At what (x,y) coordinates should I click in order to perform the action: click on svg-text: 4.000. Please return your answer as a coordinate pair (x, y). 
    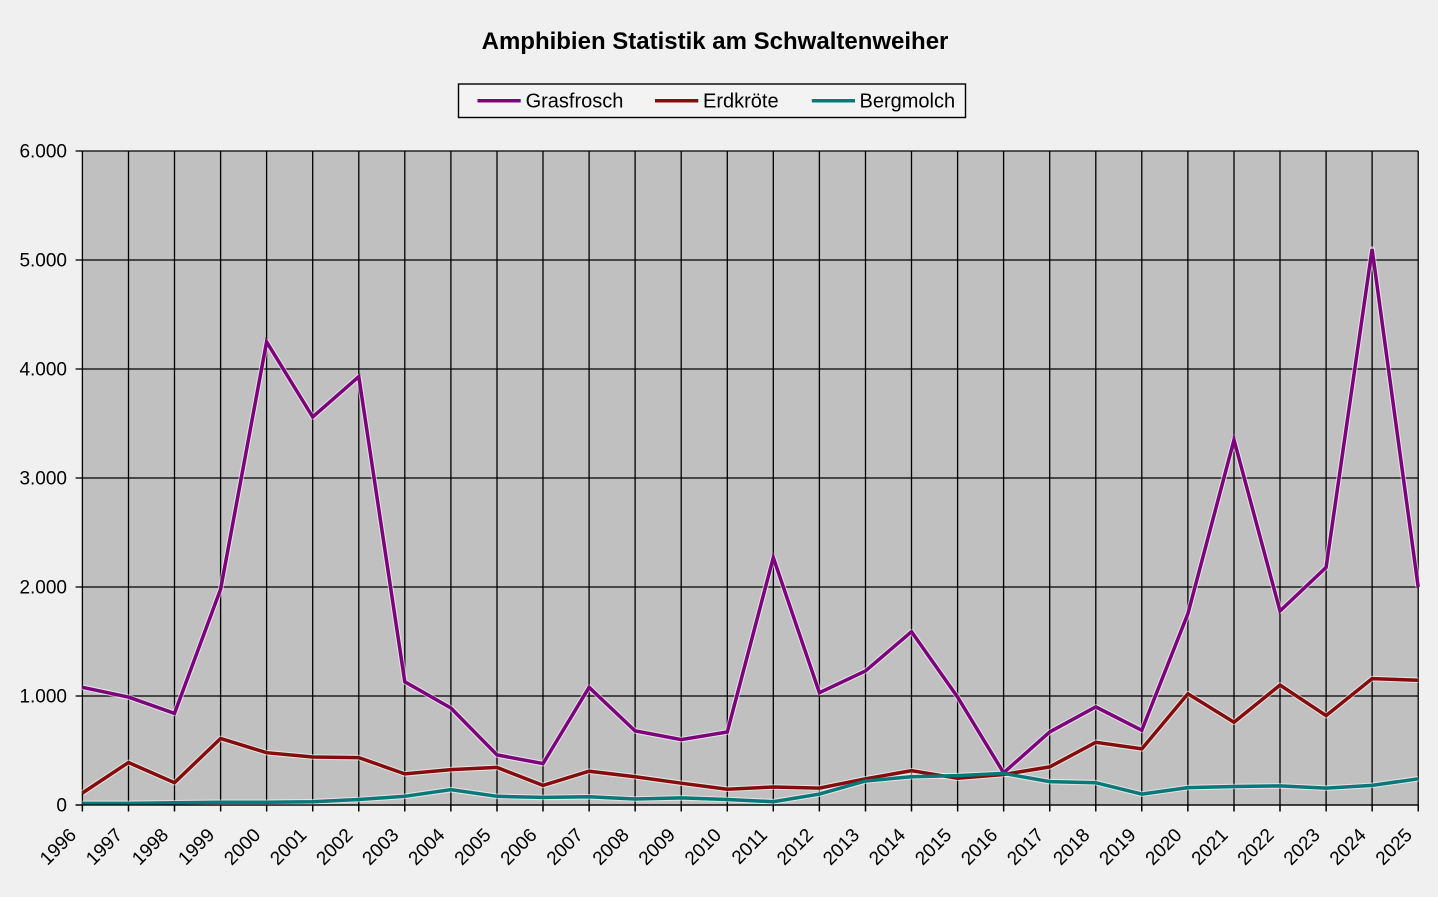
    Looking at the image, I should click on (43, 370).